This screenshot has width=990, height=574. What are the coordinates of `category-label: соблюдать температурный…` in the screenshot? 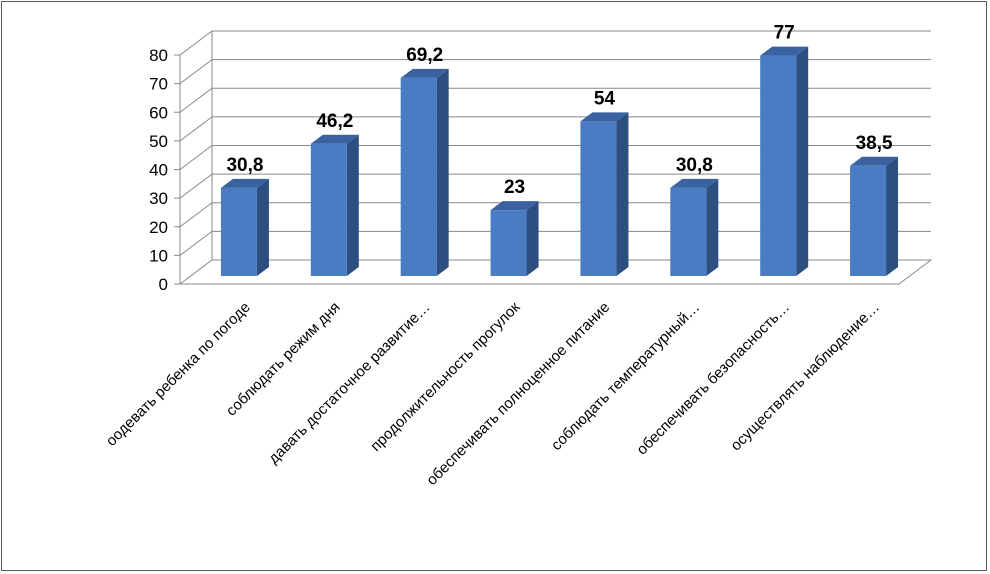 It's located at (625, 376).